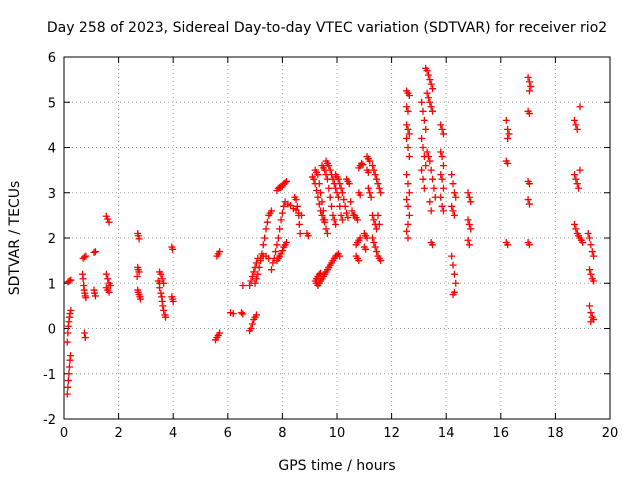 This screenshot has height=480, width=640. What do you see at coordinates (49, 420) in the screenshot?
I see `y-tick-label: -2` at bounding box center [49, 420].